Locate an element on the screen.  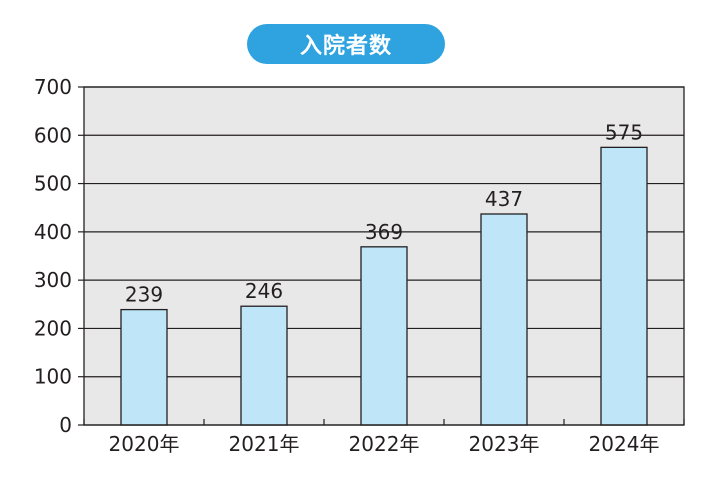
x-tick-label: 2022年 is located at coordinates (384, 444).